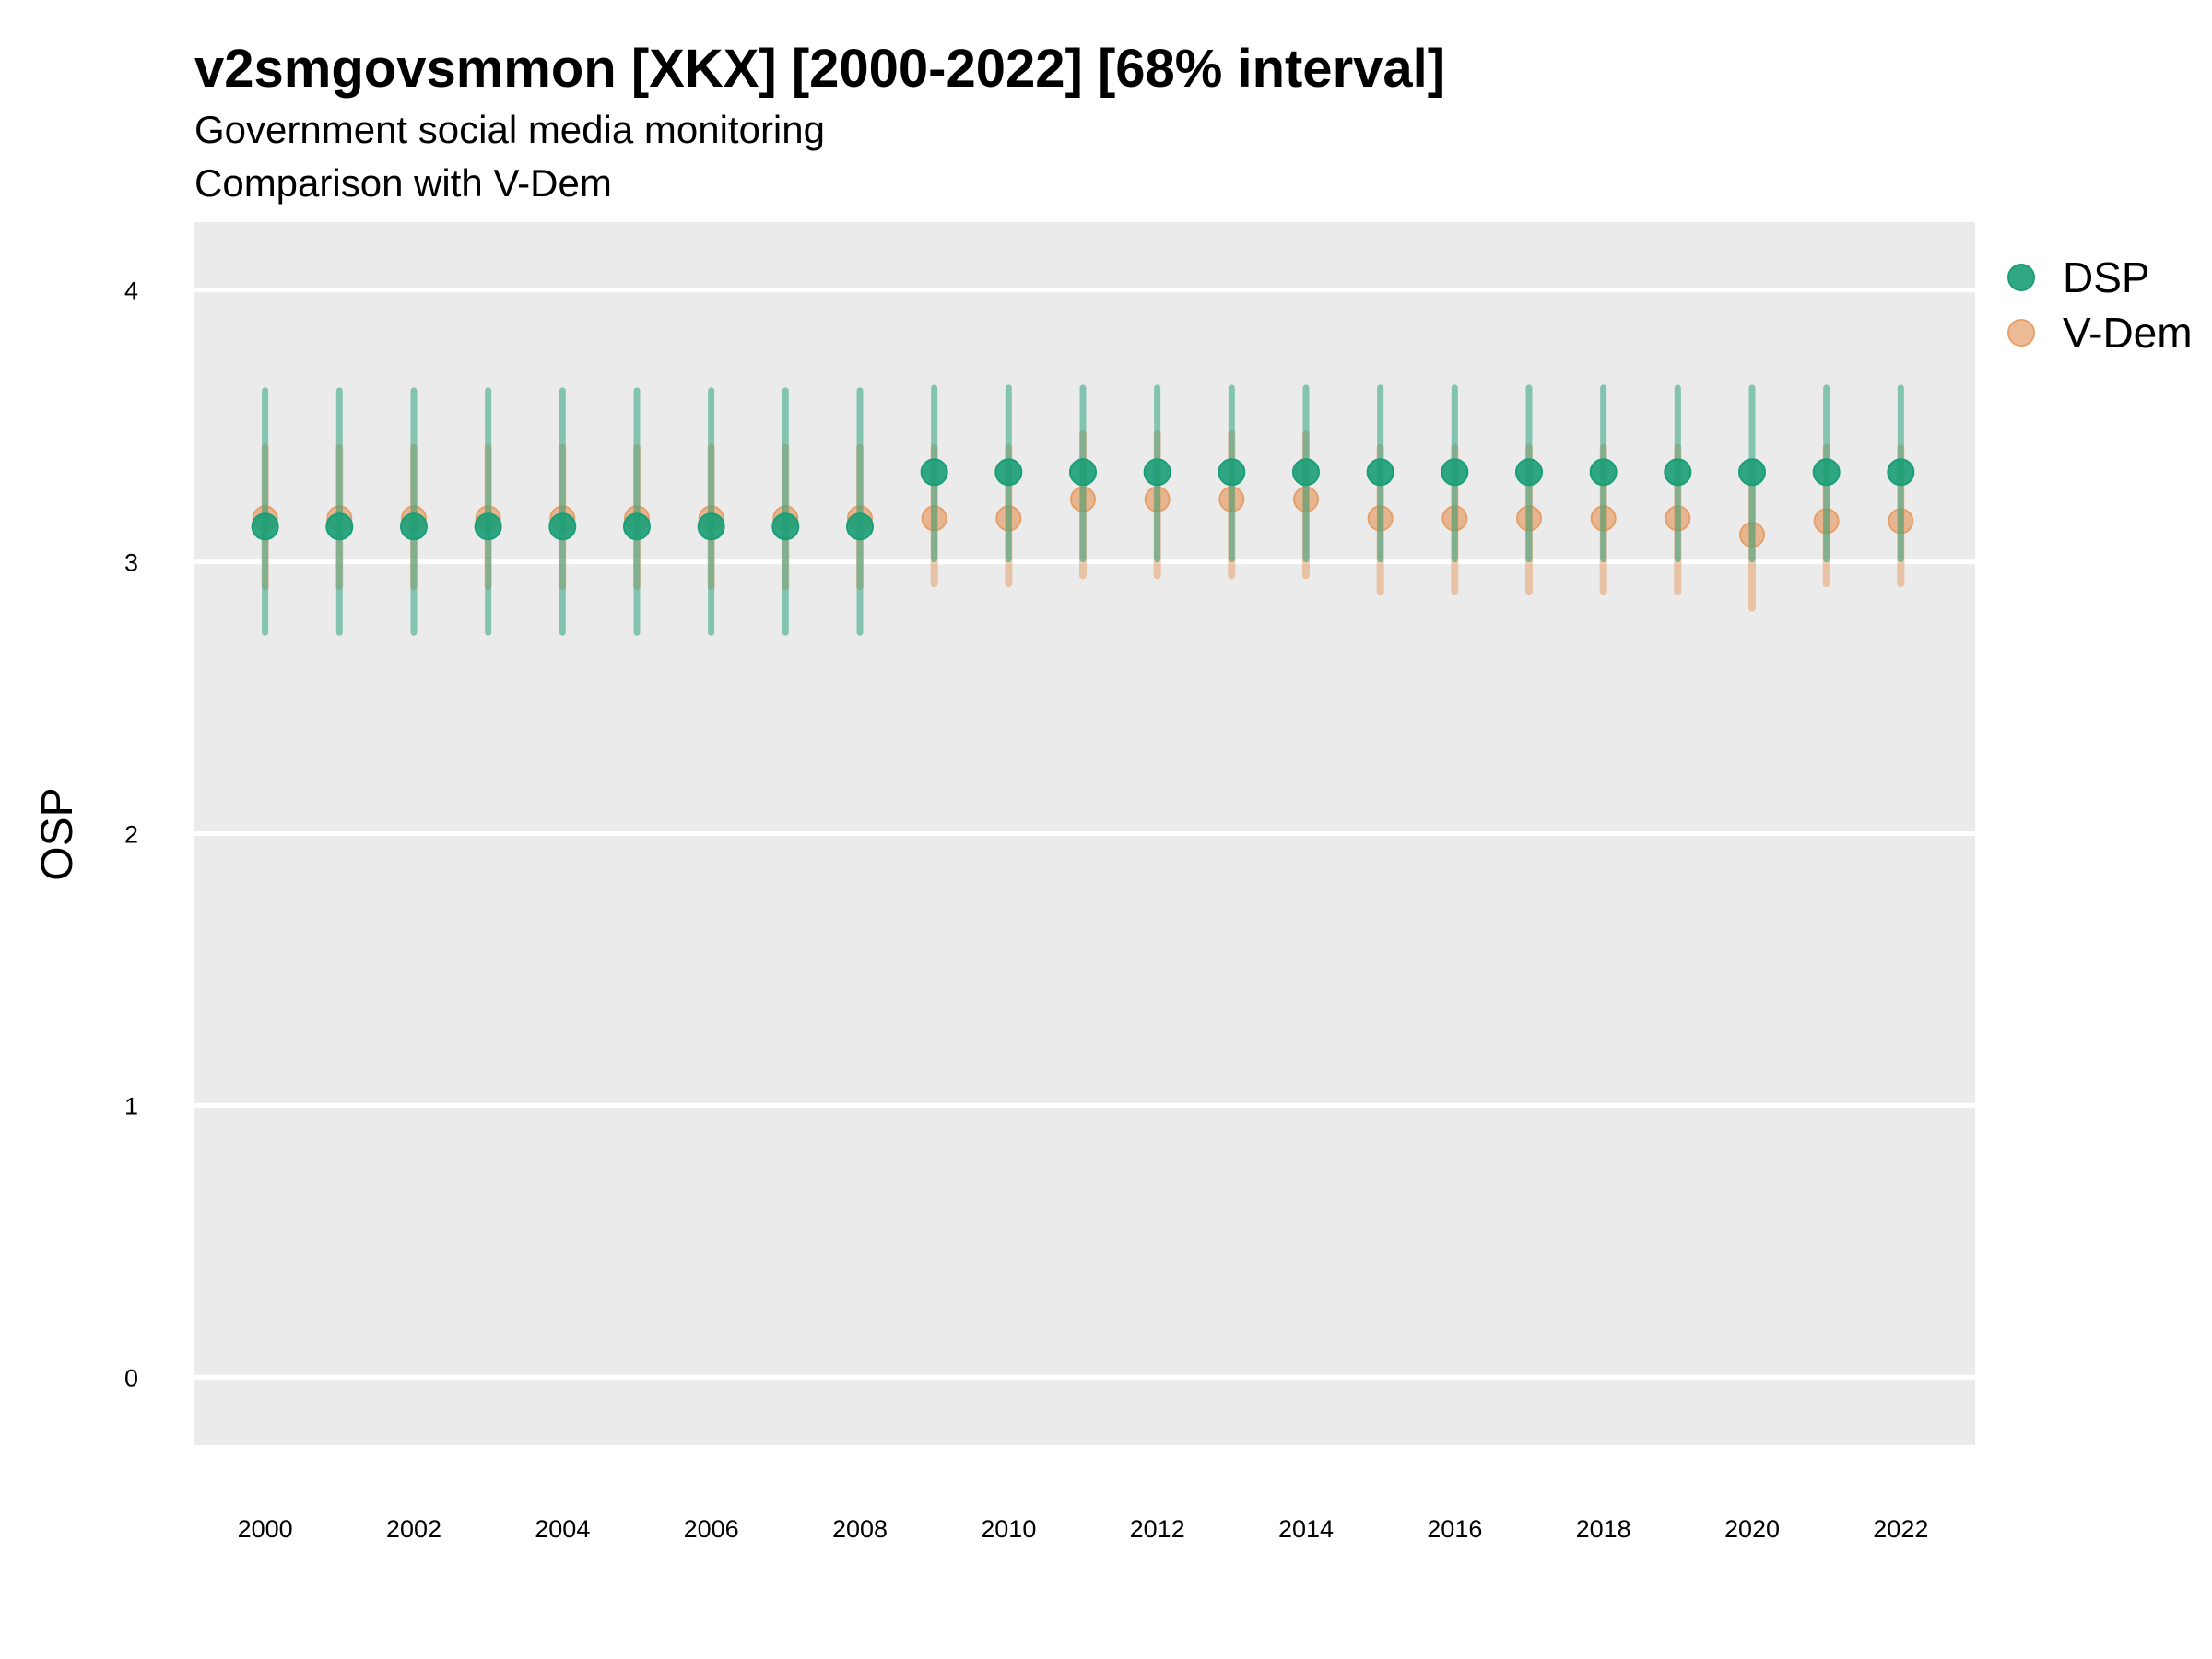 This screenshot has width=2212, height=1659. Describe the element at coordinates (413, 1529) in the screenshot. I see `x-tick-label-2002: 2002` at that location.